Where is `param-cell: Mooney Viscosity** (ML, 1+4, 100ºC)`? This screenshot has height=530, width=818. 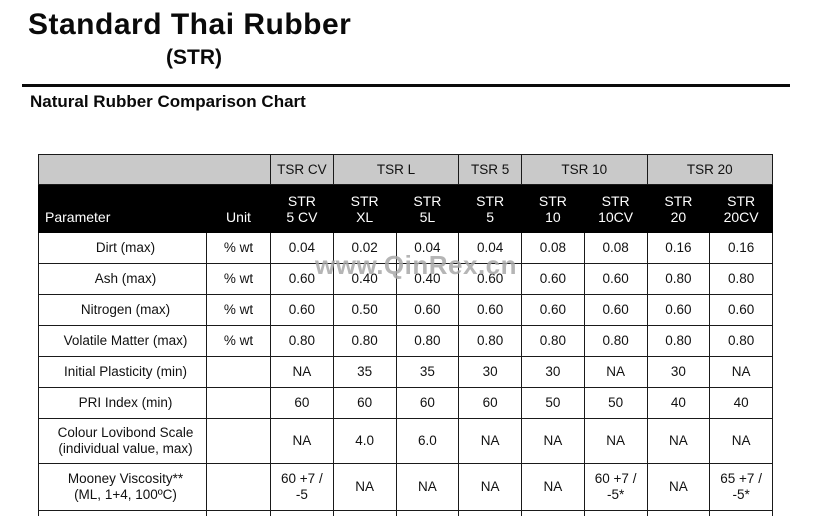 param-cell: Mooney Viscosity** (ML, 1+4, 100ºC) is located at coordinates (122, 487).